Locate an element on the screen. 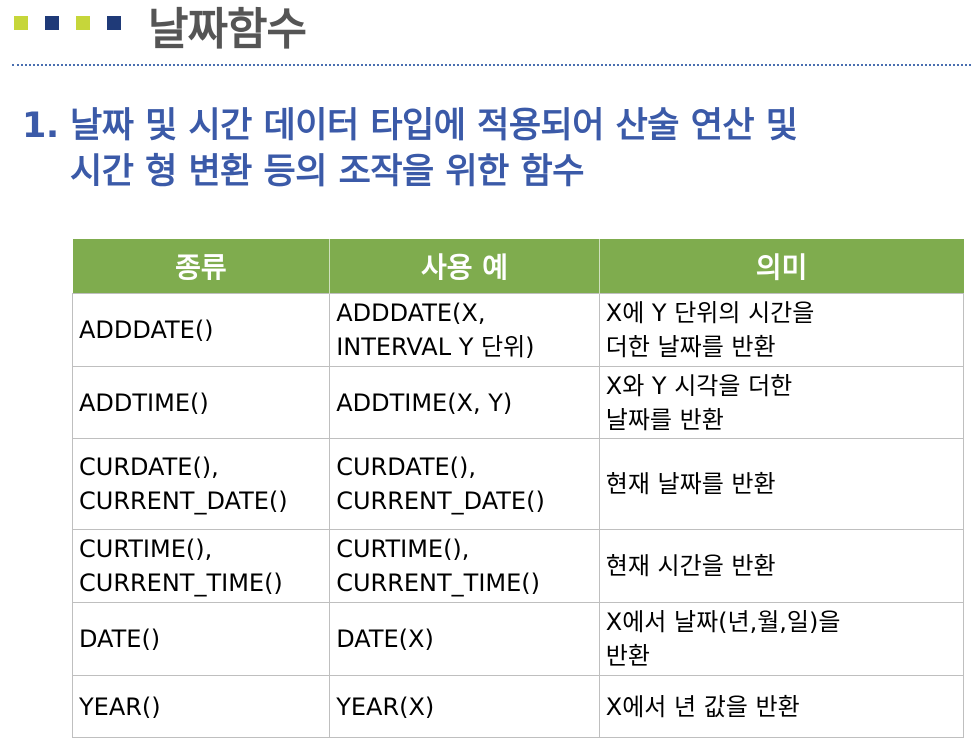 This screenshot has height=746, width=971. cell-meaning: X에서 년 값을 반환 is located at coordinates (781, 706).